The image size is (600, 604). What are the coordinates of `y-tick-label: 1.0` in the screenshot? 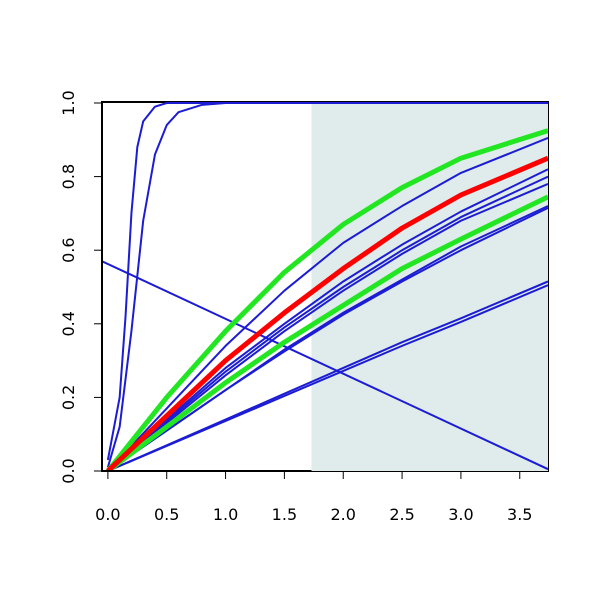 It's located at (68, 102).